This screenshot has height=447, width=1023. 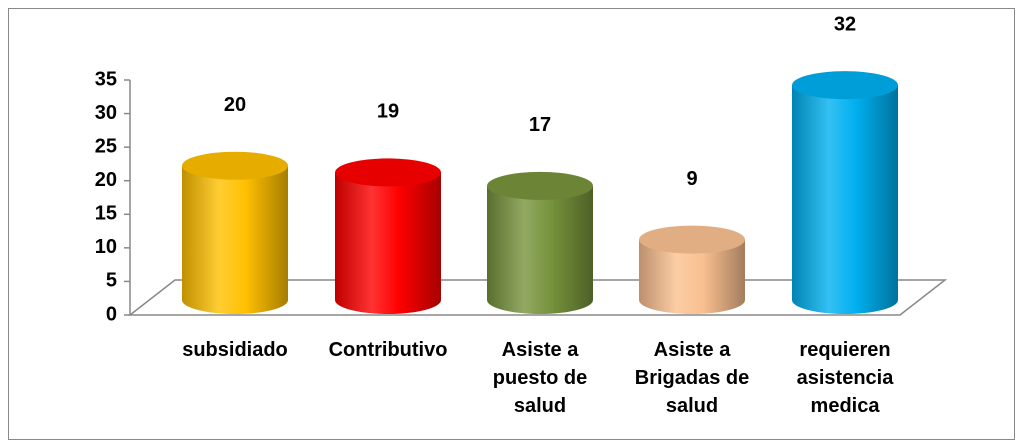 I want to click on x-tick-label: Asiste a puesto de salud, so click(x=540, y=378).